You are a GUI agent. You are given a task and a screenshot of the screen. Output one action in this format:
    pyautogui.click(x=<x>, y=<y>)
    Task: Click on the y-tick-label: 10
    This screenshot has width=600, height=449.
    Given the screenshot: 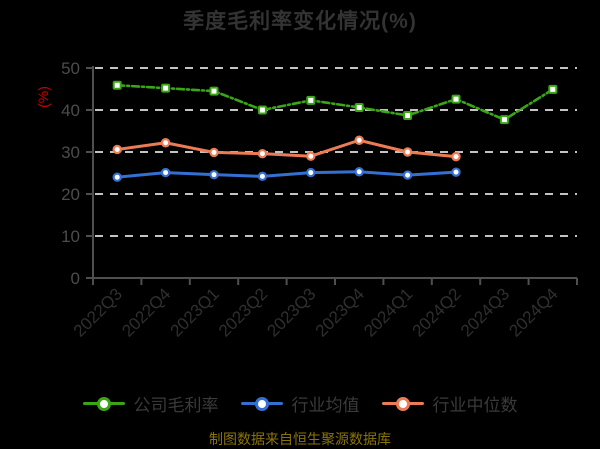 What is the action you would take?
    pyautogui.click(x=70, y=236)
    